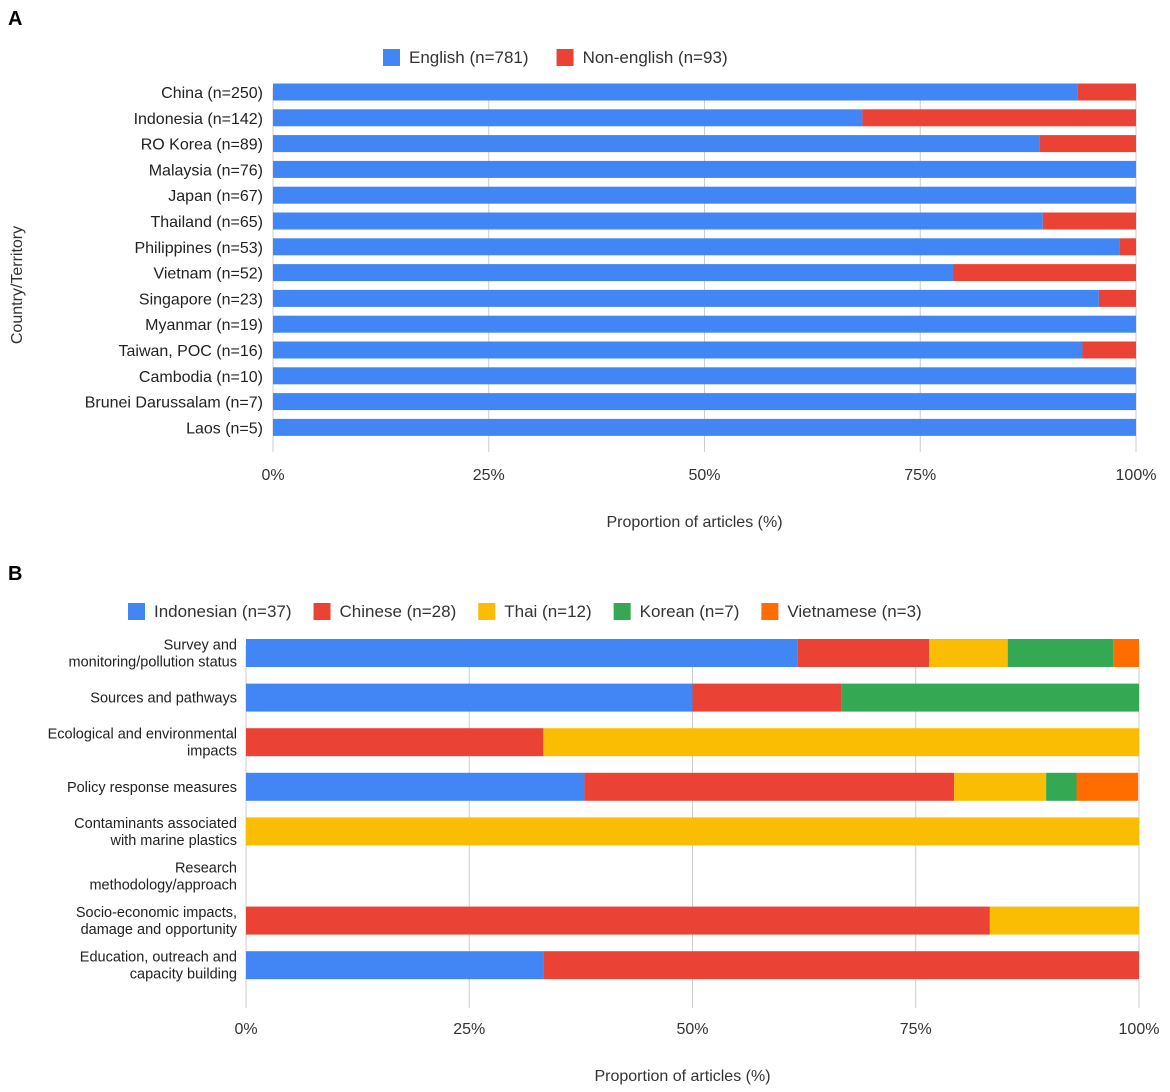 The image size is (1170, 1092). I want to click on category-label: Singapore (n=23), so click(201, 299).